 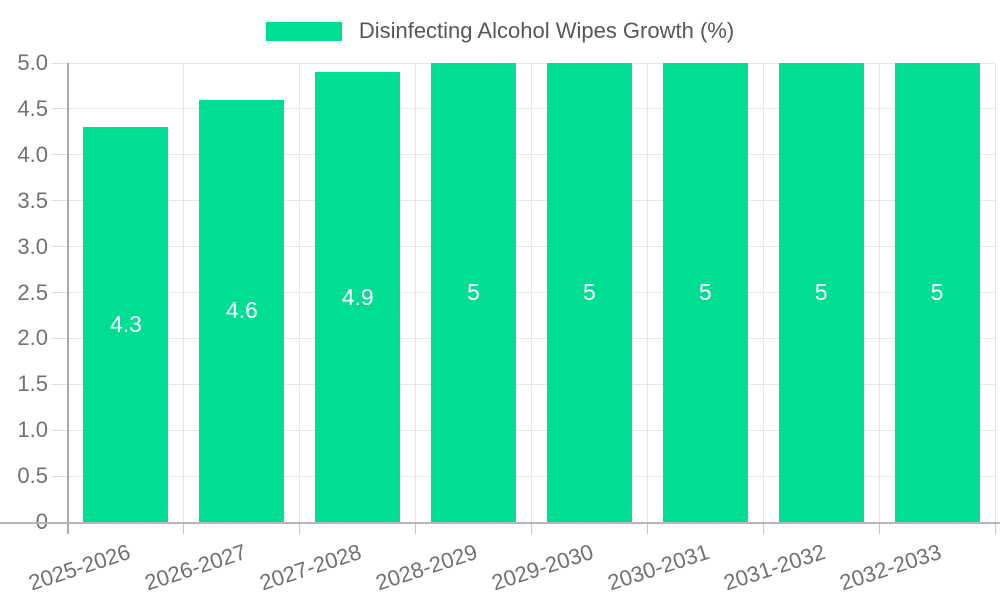 I want to click on x-tick-label: 2028-2029, so click(x=426, y=567).